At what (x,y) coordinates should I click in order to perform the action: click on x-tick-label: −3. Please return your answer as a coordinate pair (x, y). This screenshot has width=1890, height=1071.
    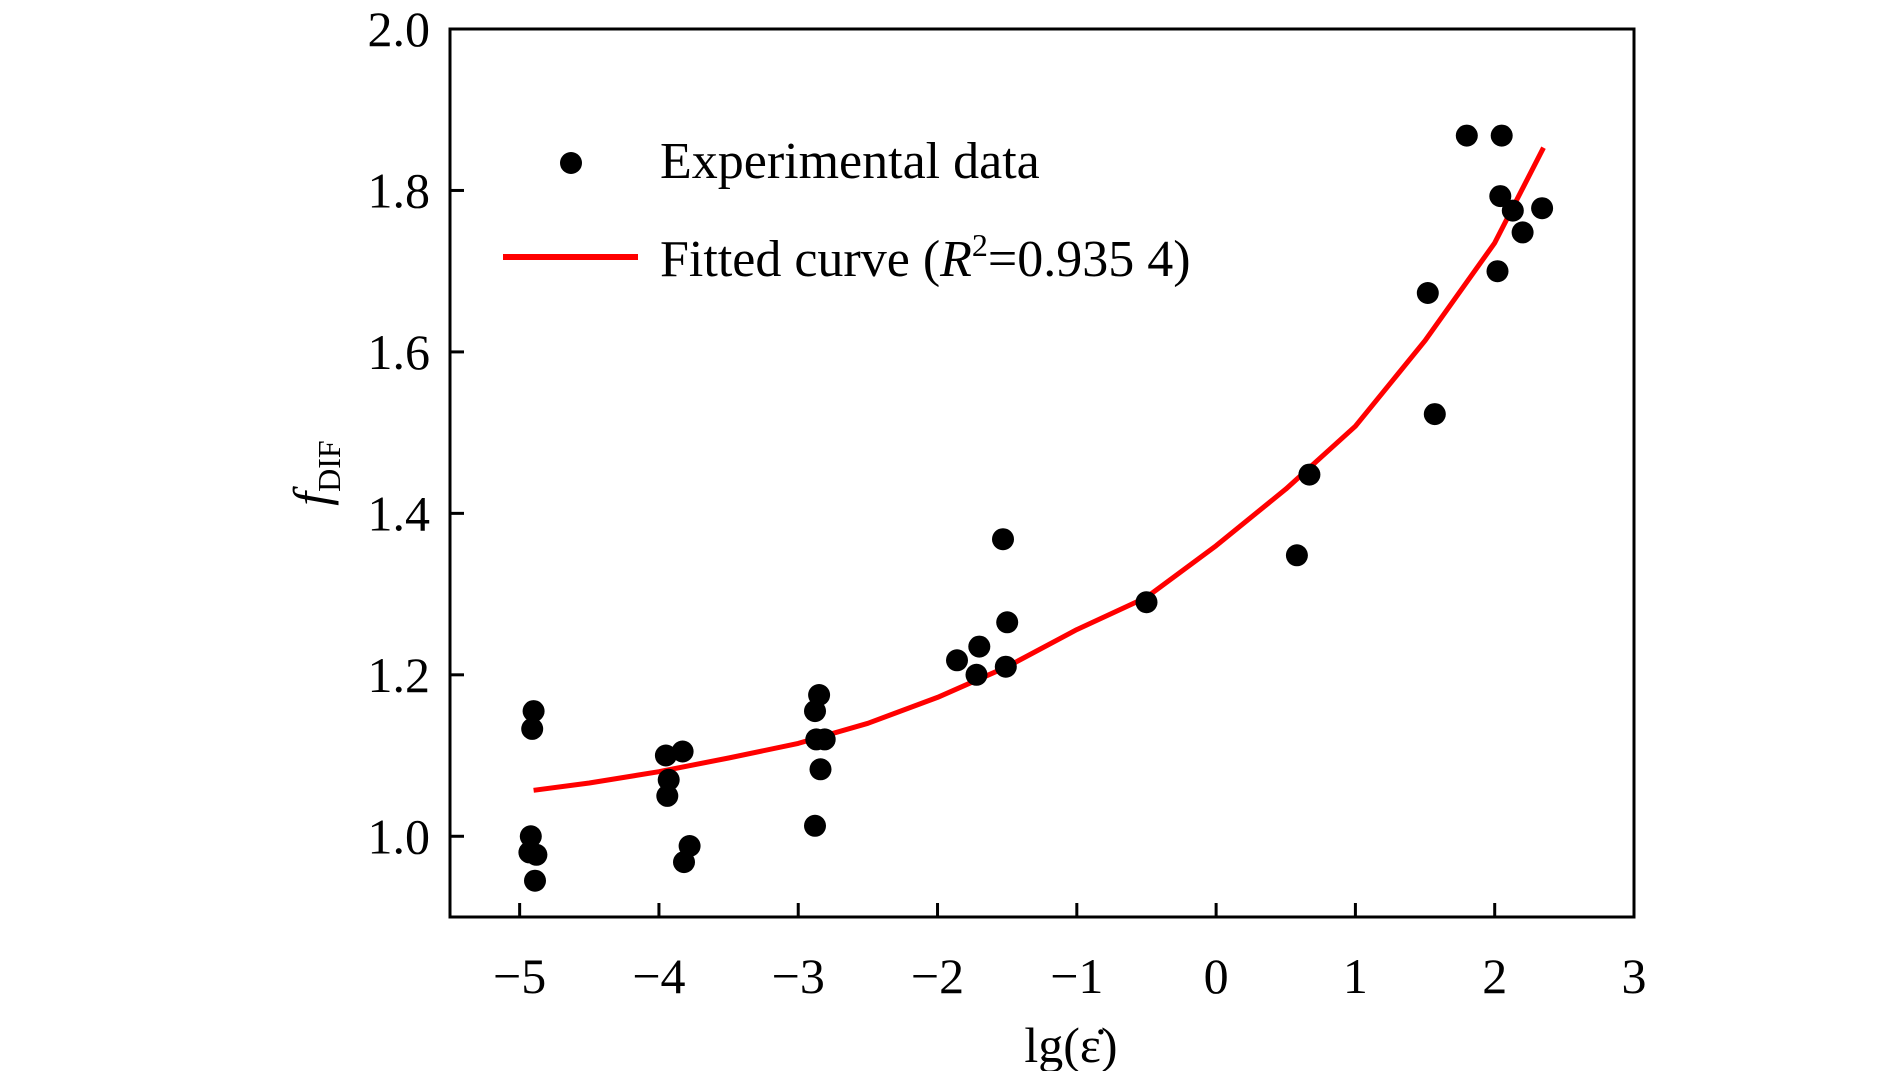
    Looking at the image, I should click on (798, 976).